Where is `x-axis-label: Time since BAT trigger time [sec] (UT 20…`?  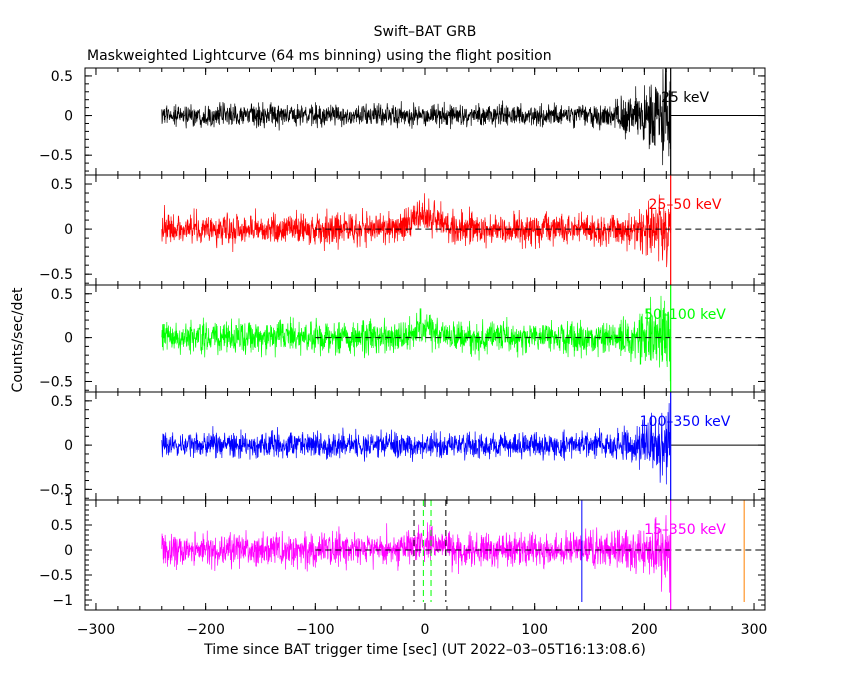
x-axis-label: Time since BAT trigger time [sec] (UT 20… is located at coordinates (424, 650).